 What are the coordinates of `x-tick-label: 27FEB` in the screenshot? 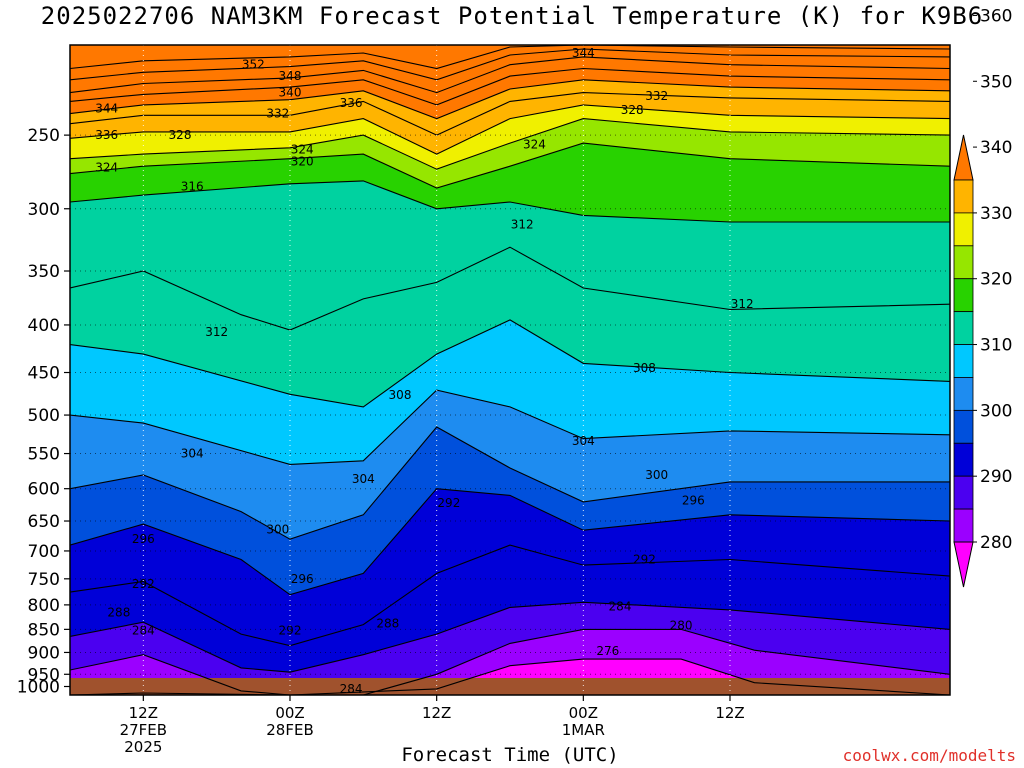 It's located at (143, 730).